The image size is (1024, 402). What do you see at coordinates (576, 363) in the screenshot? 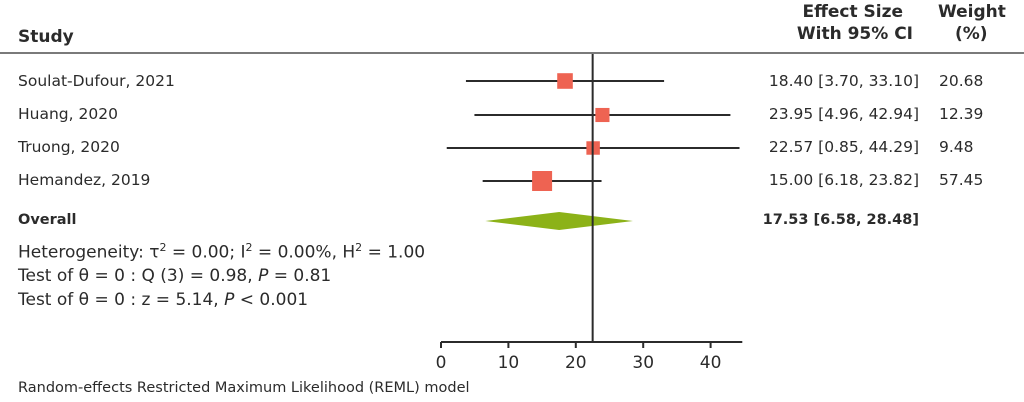
I see `x-tick-label: 20` at bounding box center [576, 363].